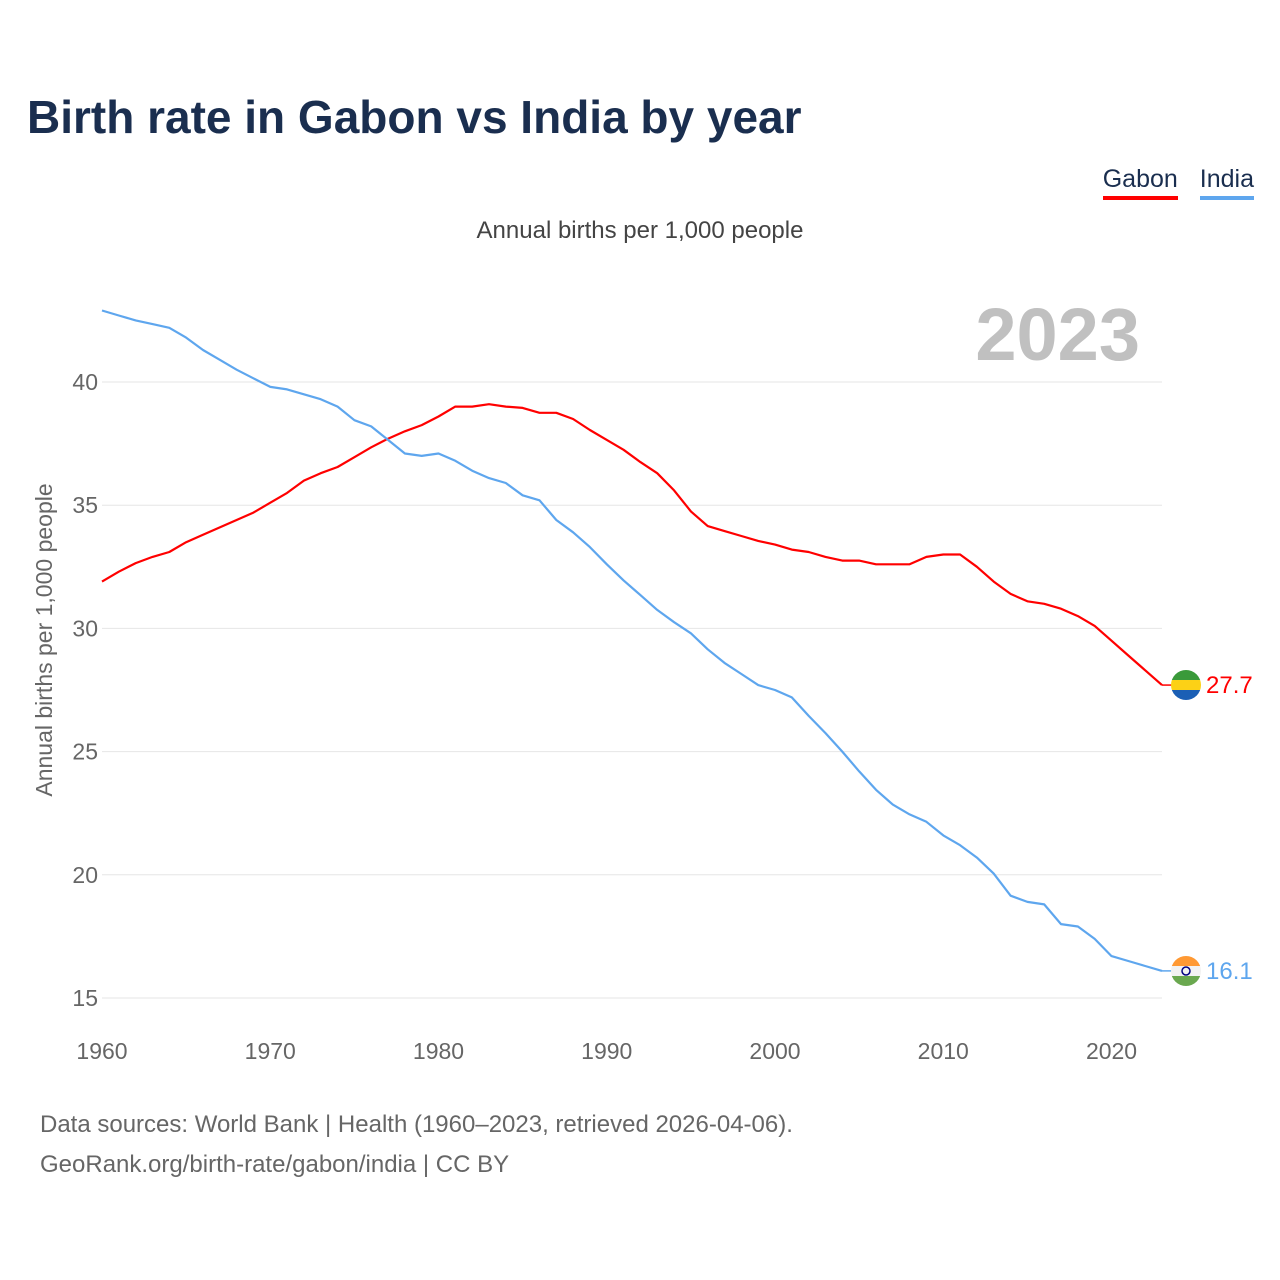 Image resolution: width=1280 pixels, height=1280 pixels. I want to click on y-axis-label: Annual births per 1,000 people, so click(44, 639).